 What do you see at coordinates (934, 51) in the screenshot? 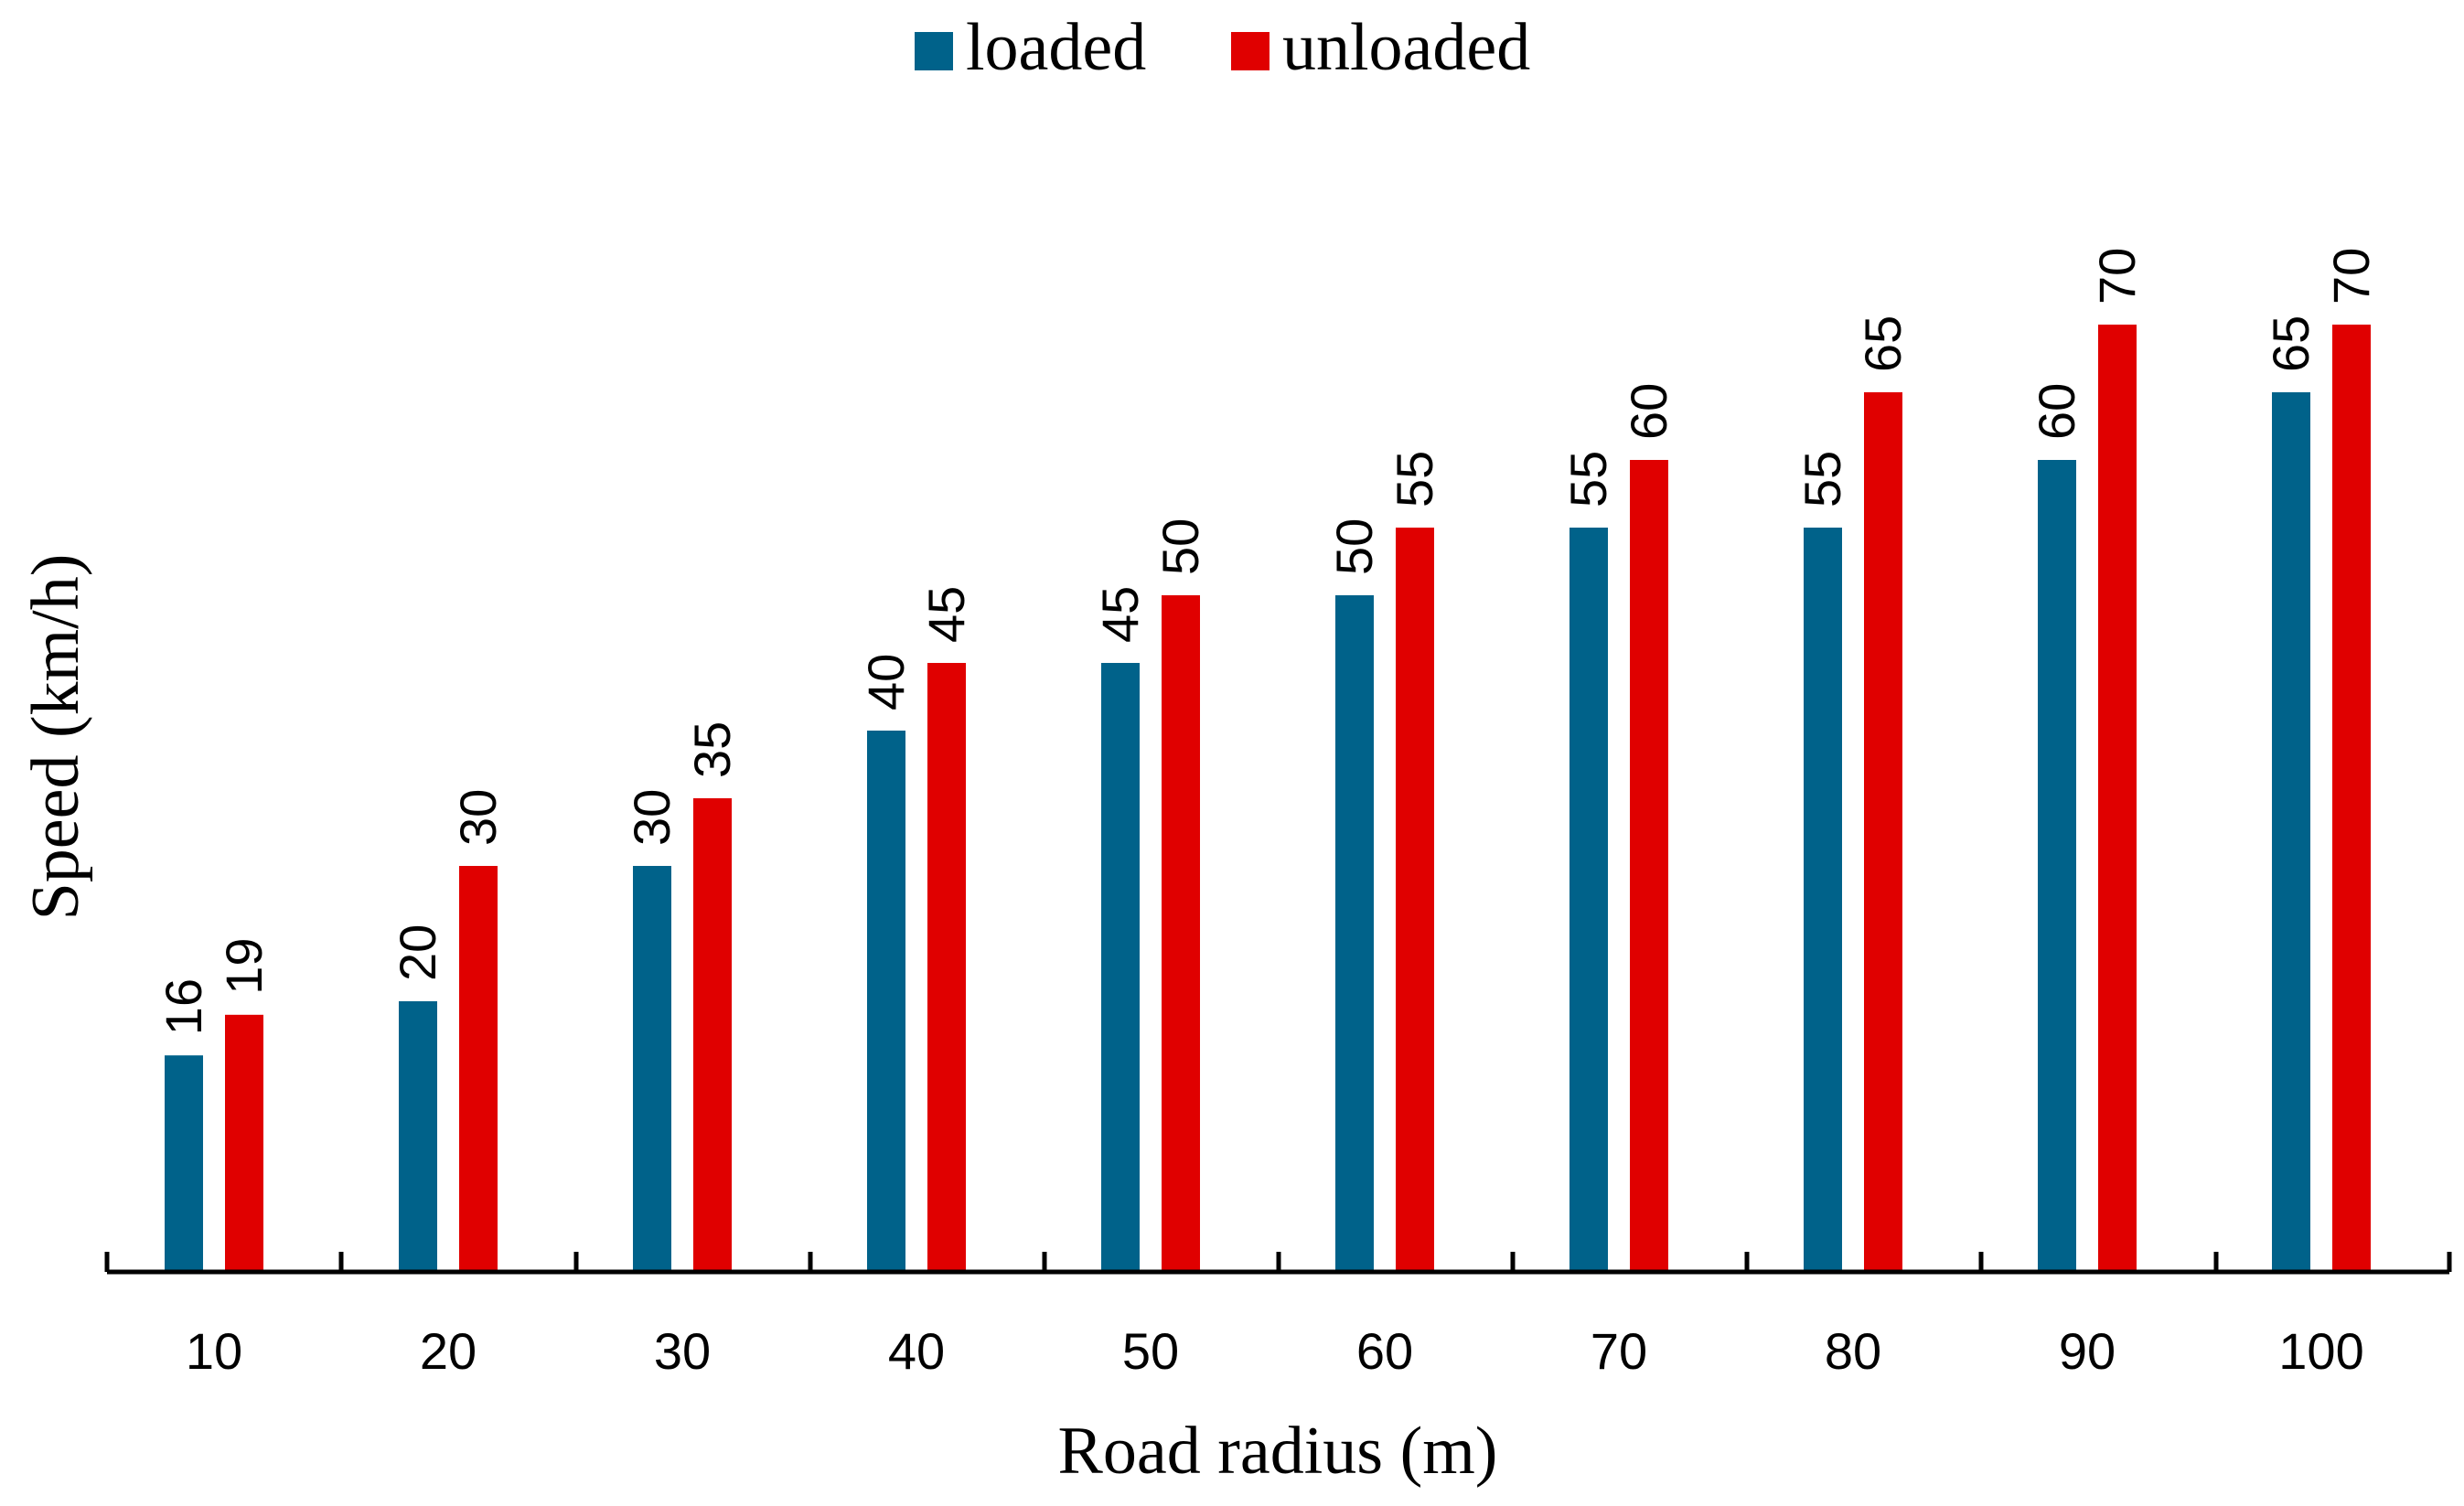
I see `legend-swatch-loaded` at bounding box center [934, 51].